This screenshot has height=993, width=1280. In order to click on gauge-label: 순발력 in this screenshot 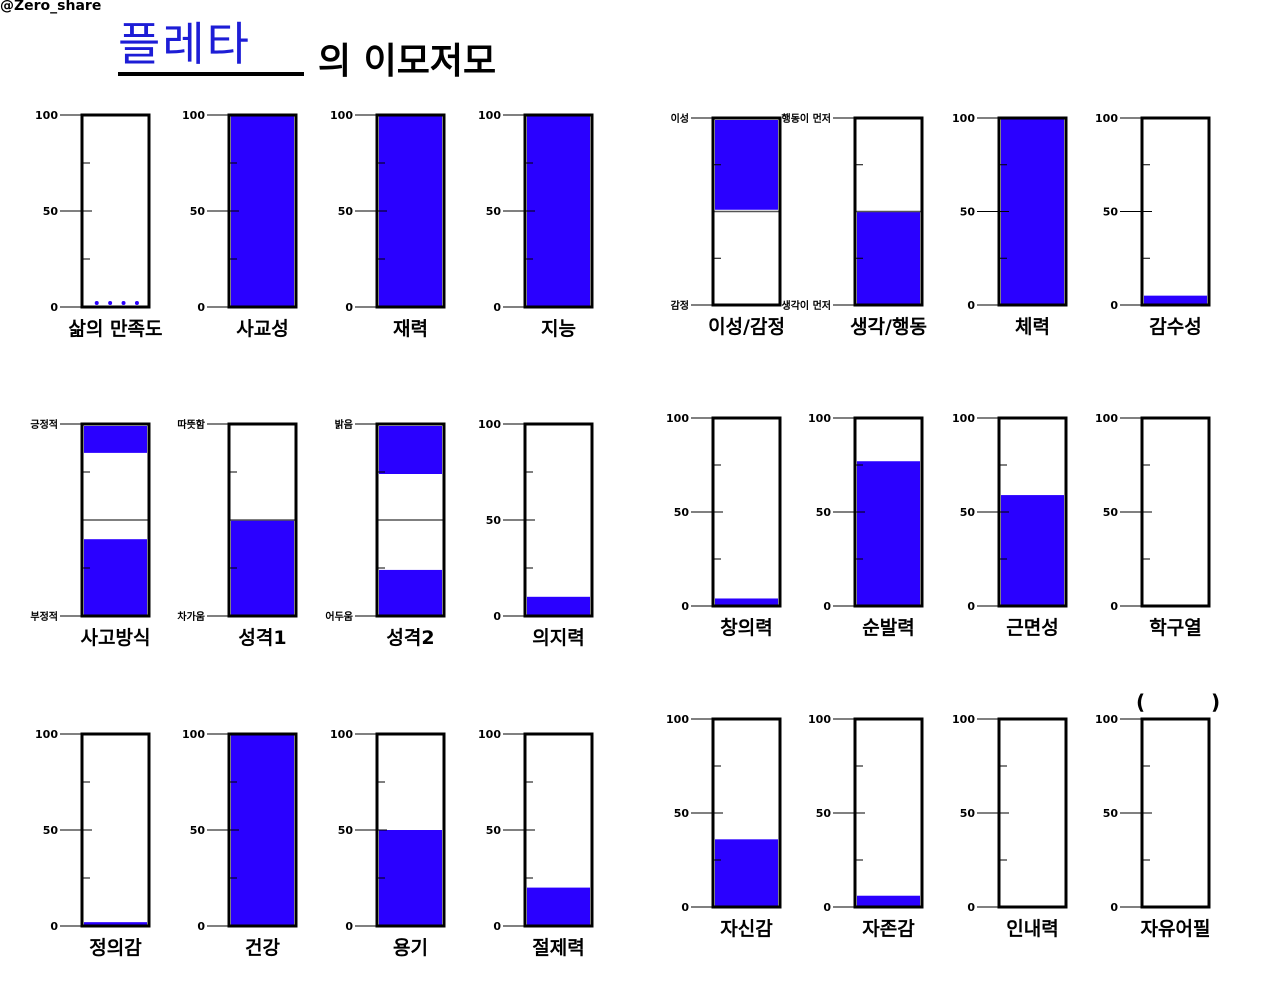, I will do `click(888, 628)`.